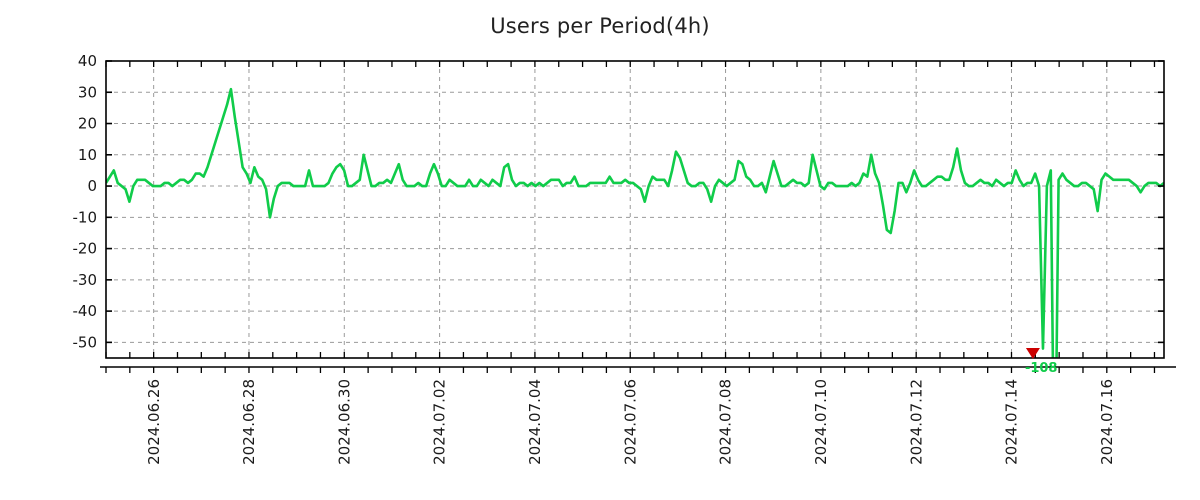  Describe the element at coordinates (726, 422) in the screenshot. I see `x-tick-label: 2024.07.08` at that location.